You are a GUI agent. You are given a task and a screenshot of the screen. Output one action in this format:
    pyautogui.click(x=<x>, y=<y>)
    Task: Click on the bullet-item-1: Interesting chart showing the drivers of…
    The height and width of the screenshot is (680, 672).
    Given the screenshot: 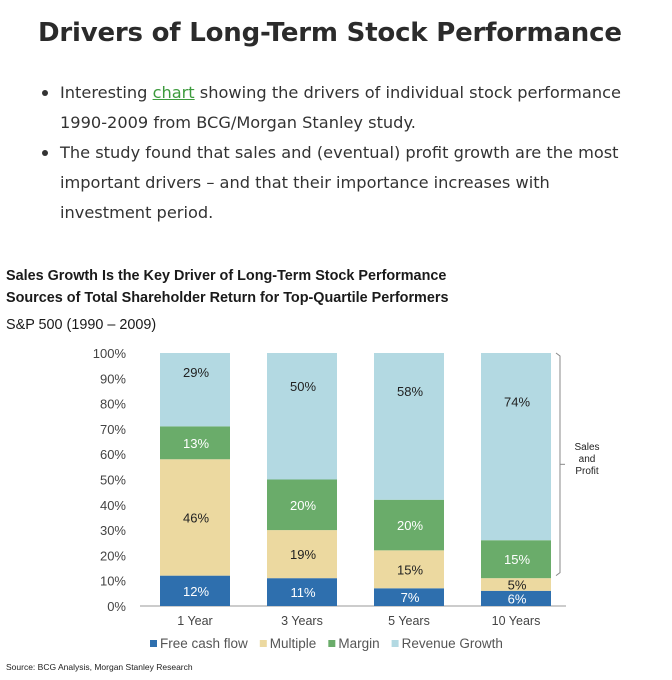 What is the action you would take?
    pyautogui.click(x=338, y=108)
    